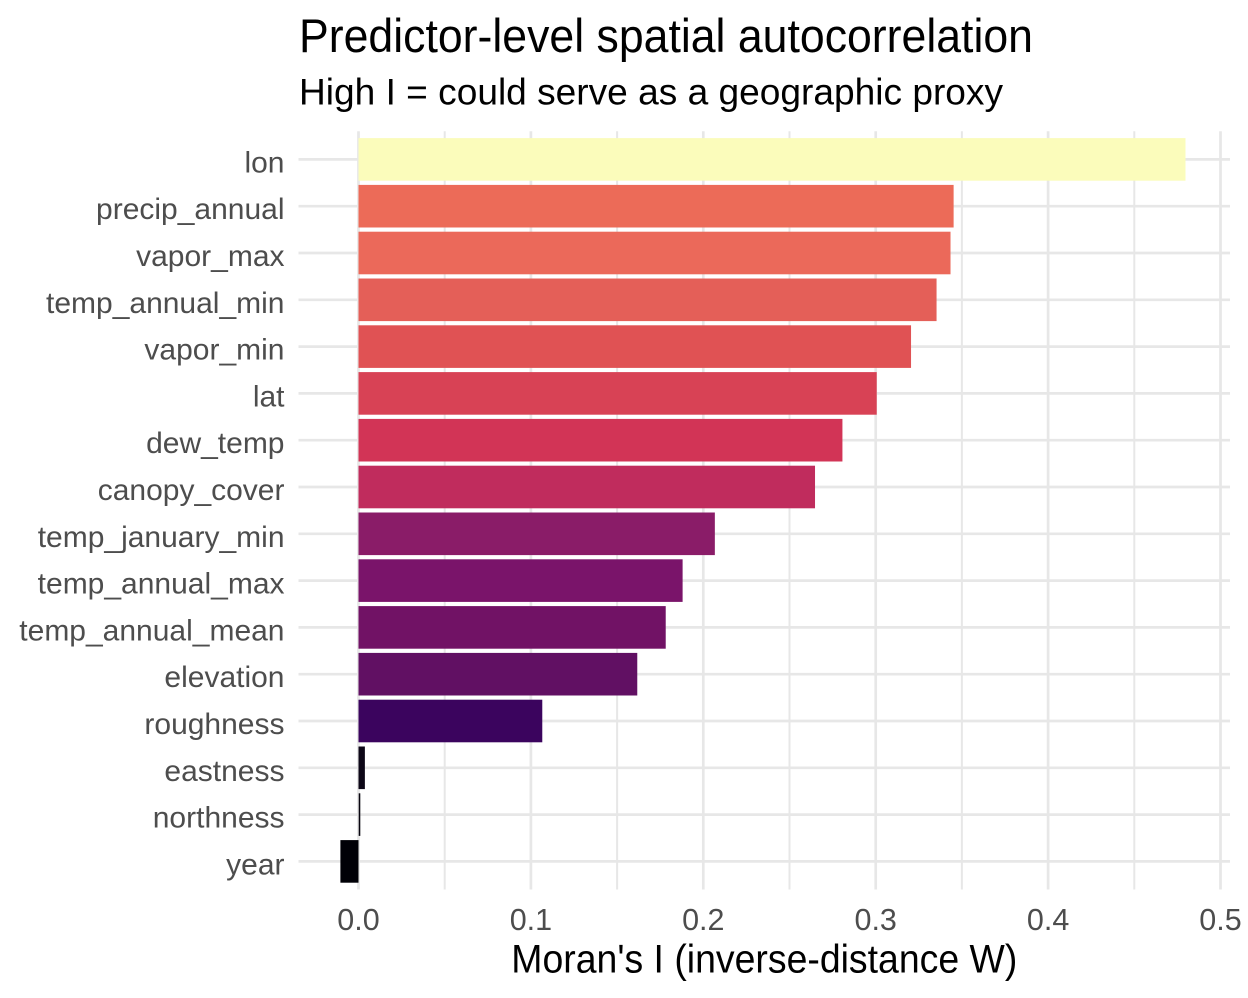  What do you see at coordinates (151, 630) in the screenshot?
I see `svg-text: temp_annual_mean` at bounding box center [151, 630].